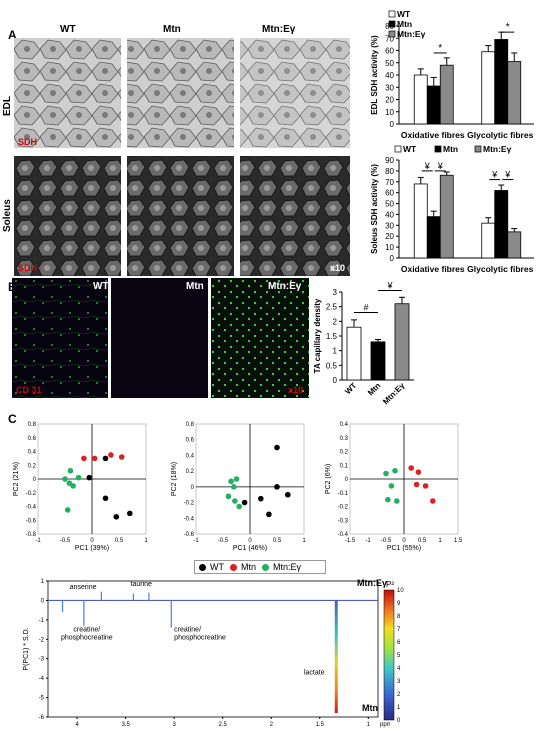  What do you see at coordinates (374, 209) in the screenshot?
I see `y-axis-label: Soleus SDH activity (%)` at bounding box center [374, 209].